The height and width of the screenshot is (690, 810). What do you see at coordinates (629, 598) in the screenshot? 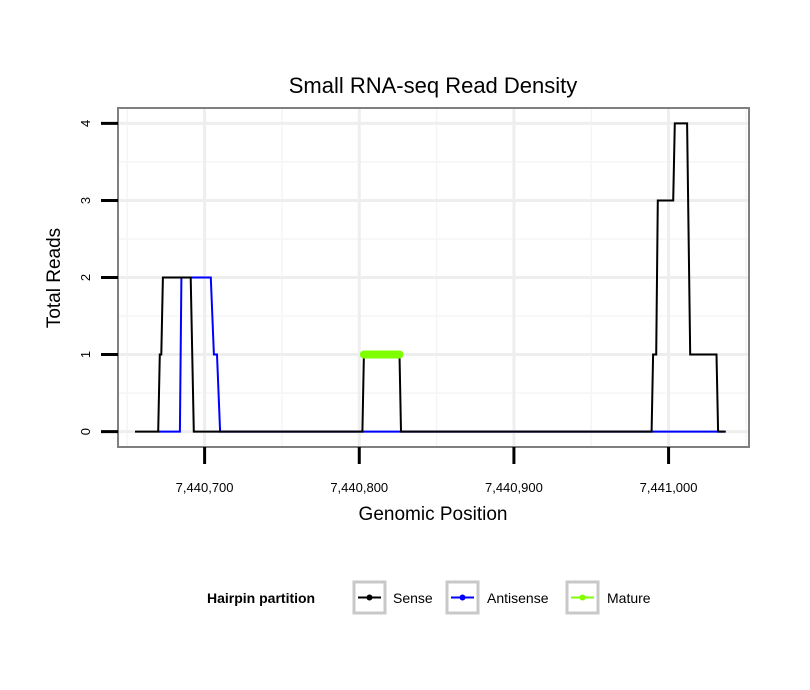
I see `legend-label-mature: Mature` at bounding box center [629, 598].